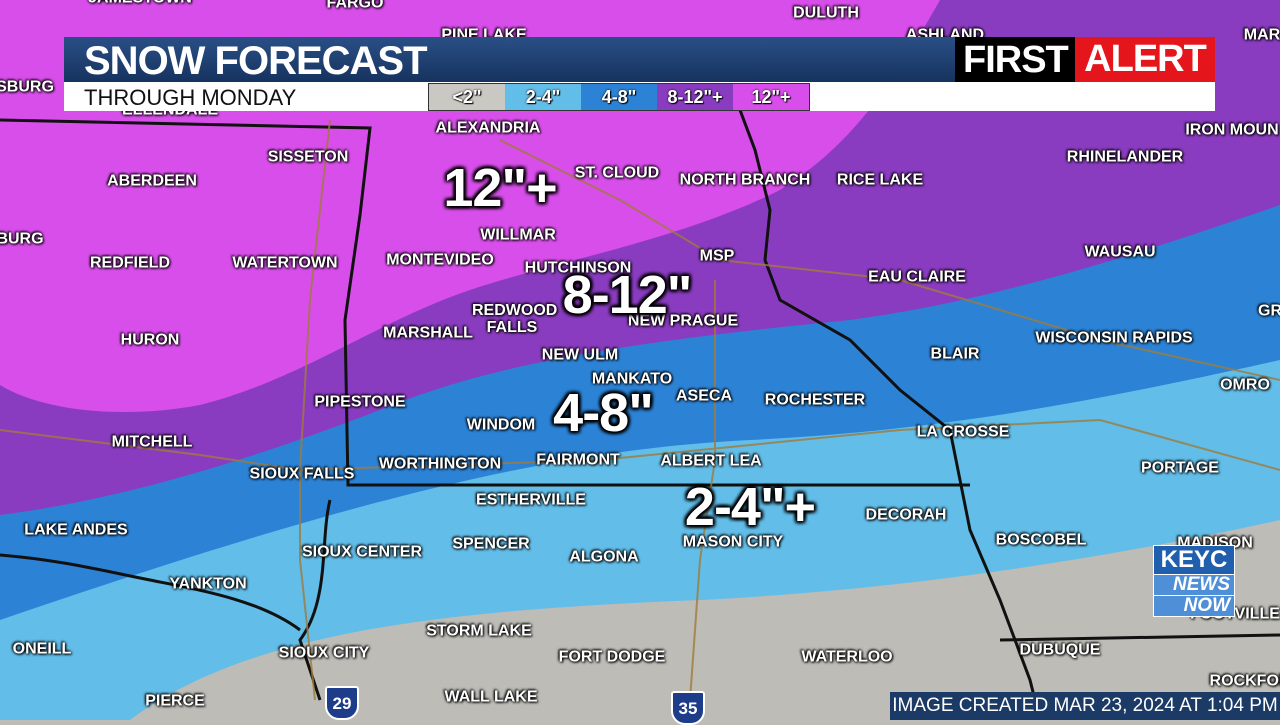 The image size is (1280, 725). Describe the element at coordinates (1060, 650) in the screenshot. I see `city-label: DUBUQUE` at that location.